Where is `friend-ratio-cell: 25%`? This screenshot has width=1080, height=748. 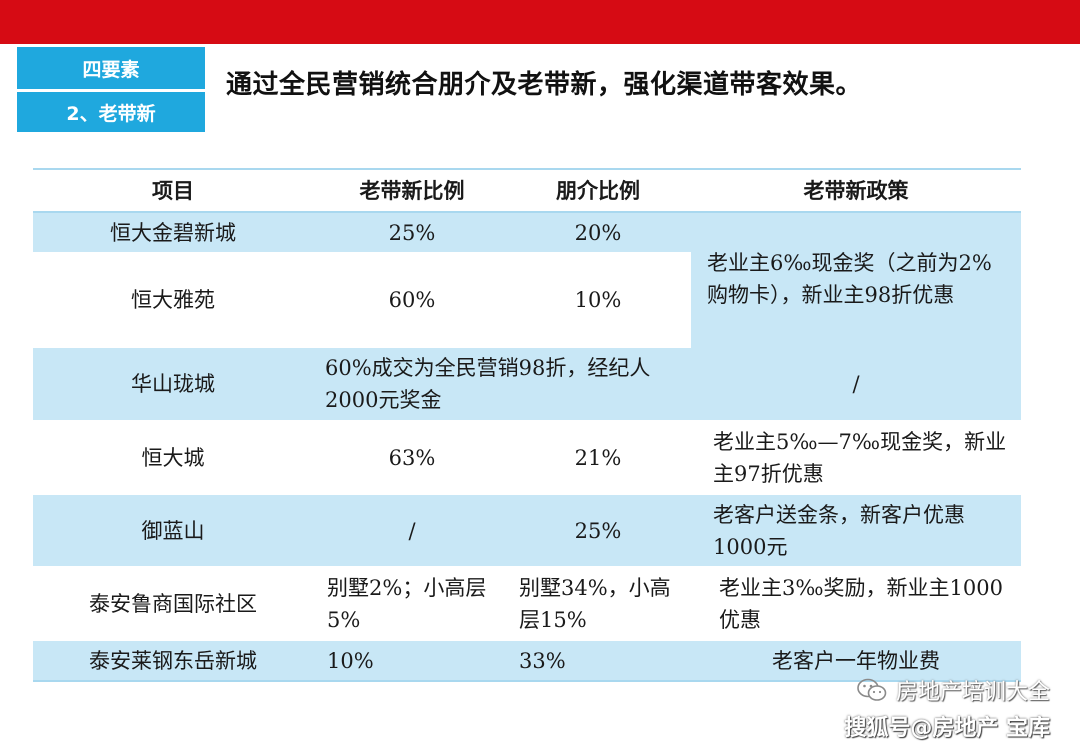 friend-ratio-cell: 25% is located at coordinates (598, 530).